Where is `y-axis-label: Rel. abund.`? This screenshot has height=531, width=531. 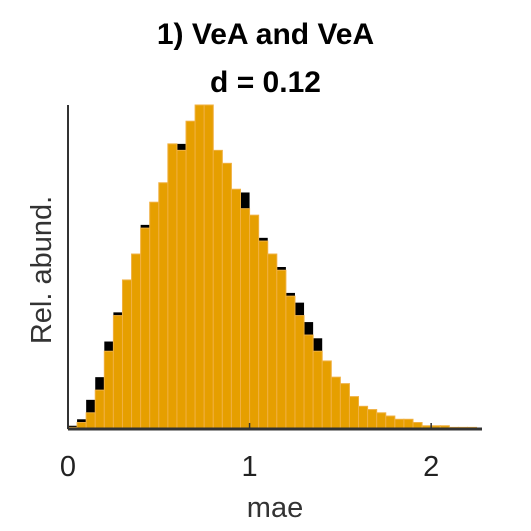
y-axis-label: Rel. abund. is located at coordinates (42, 270).